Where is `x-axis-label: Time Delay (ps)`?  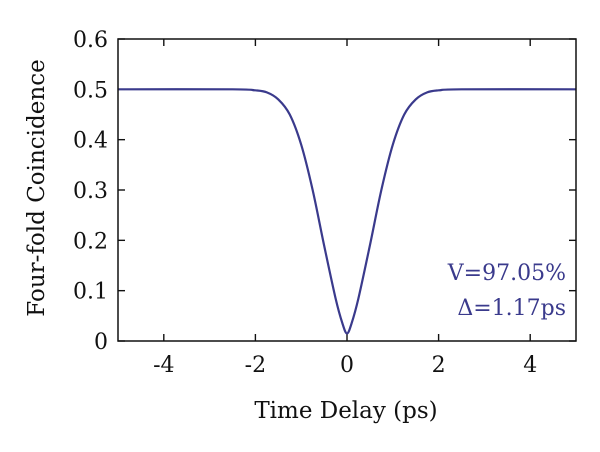
x-axis-label: Time Delay (ps) is located at coordinates (345, 411).